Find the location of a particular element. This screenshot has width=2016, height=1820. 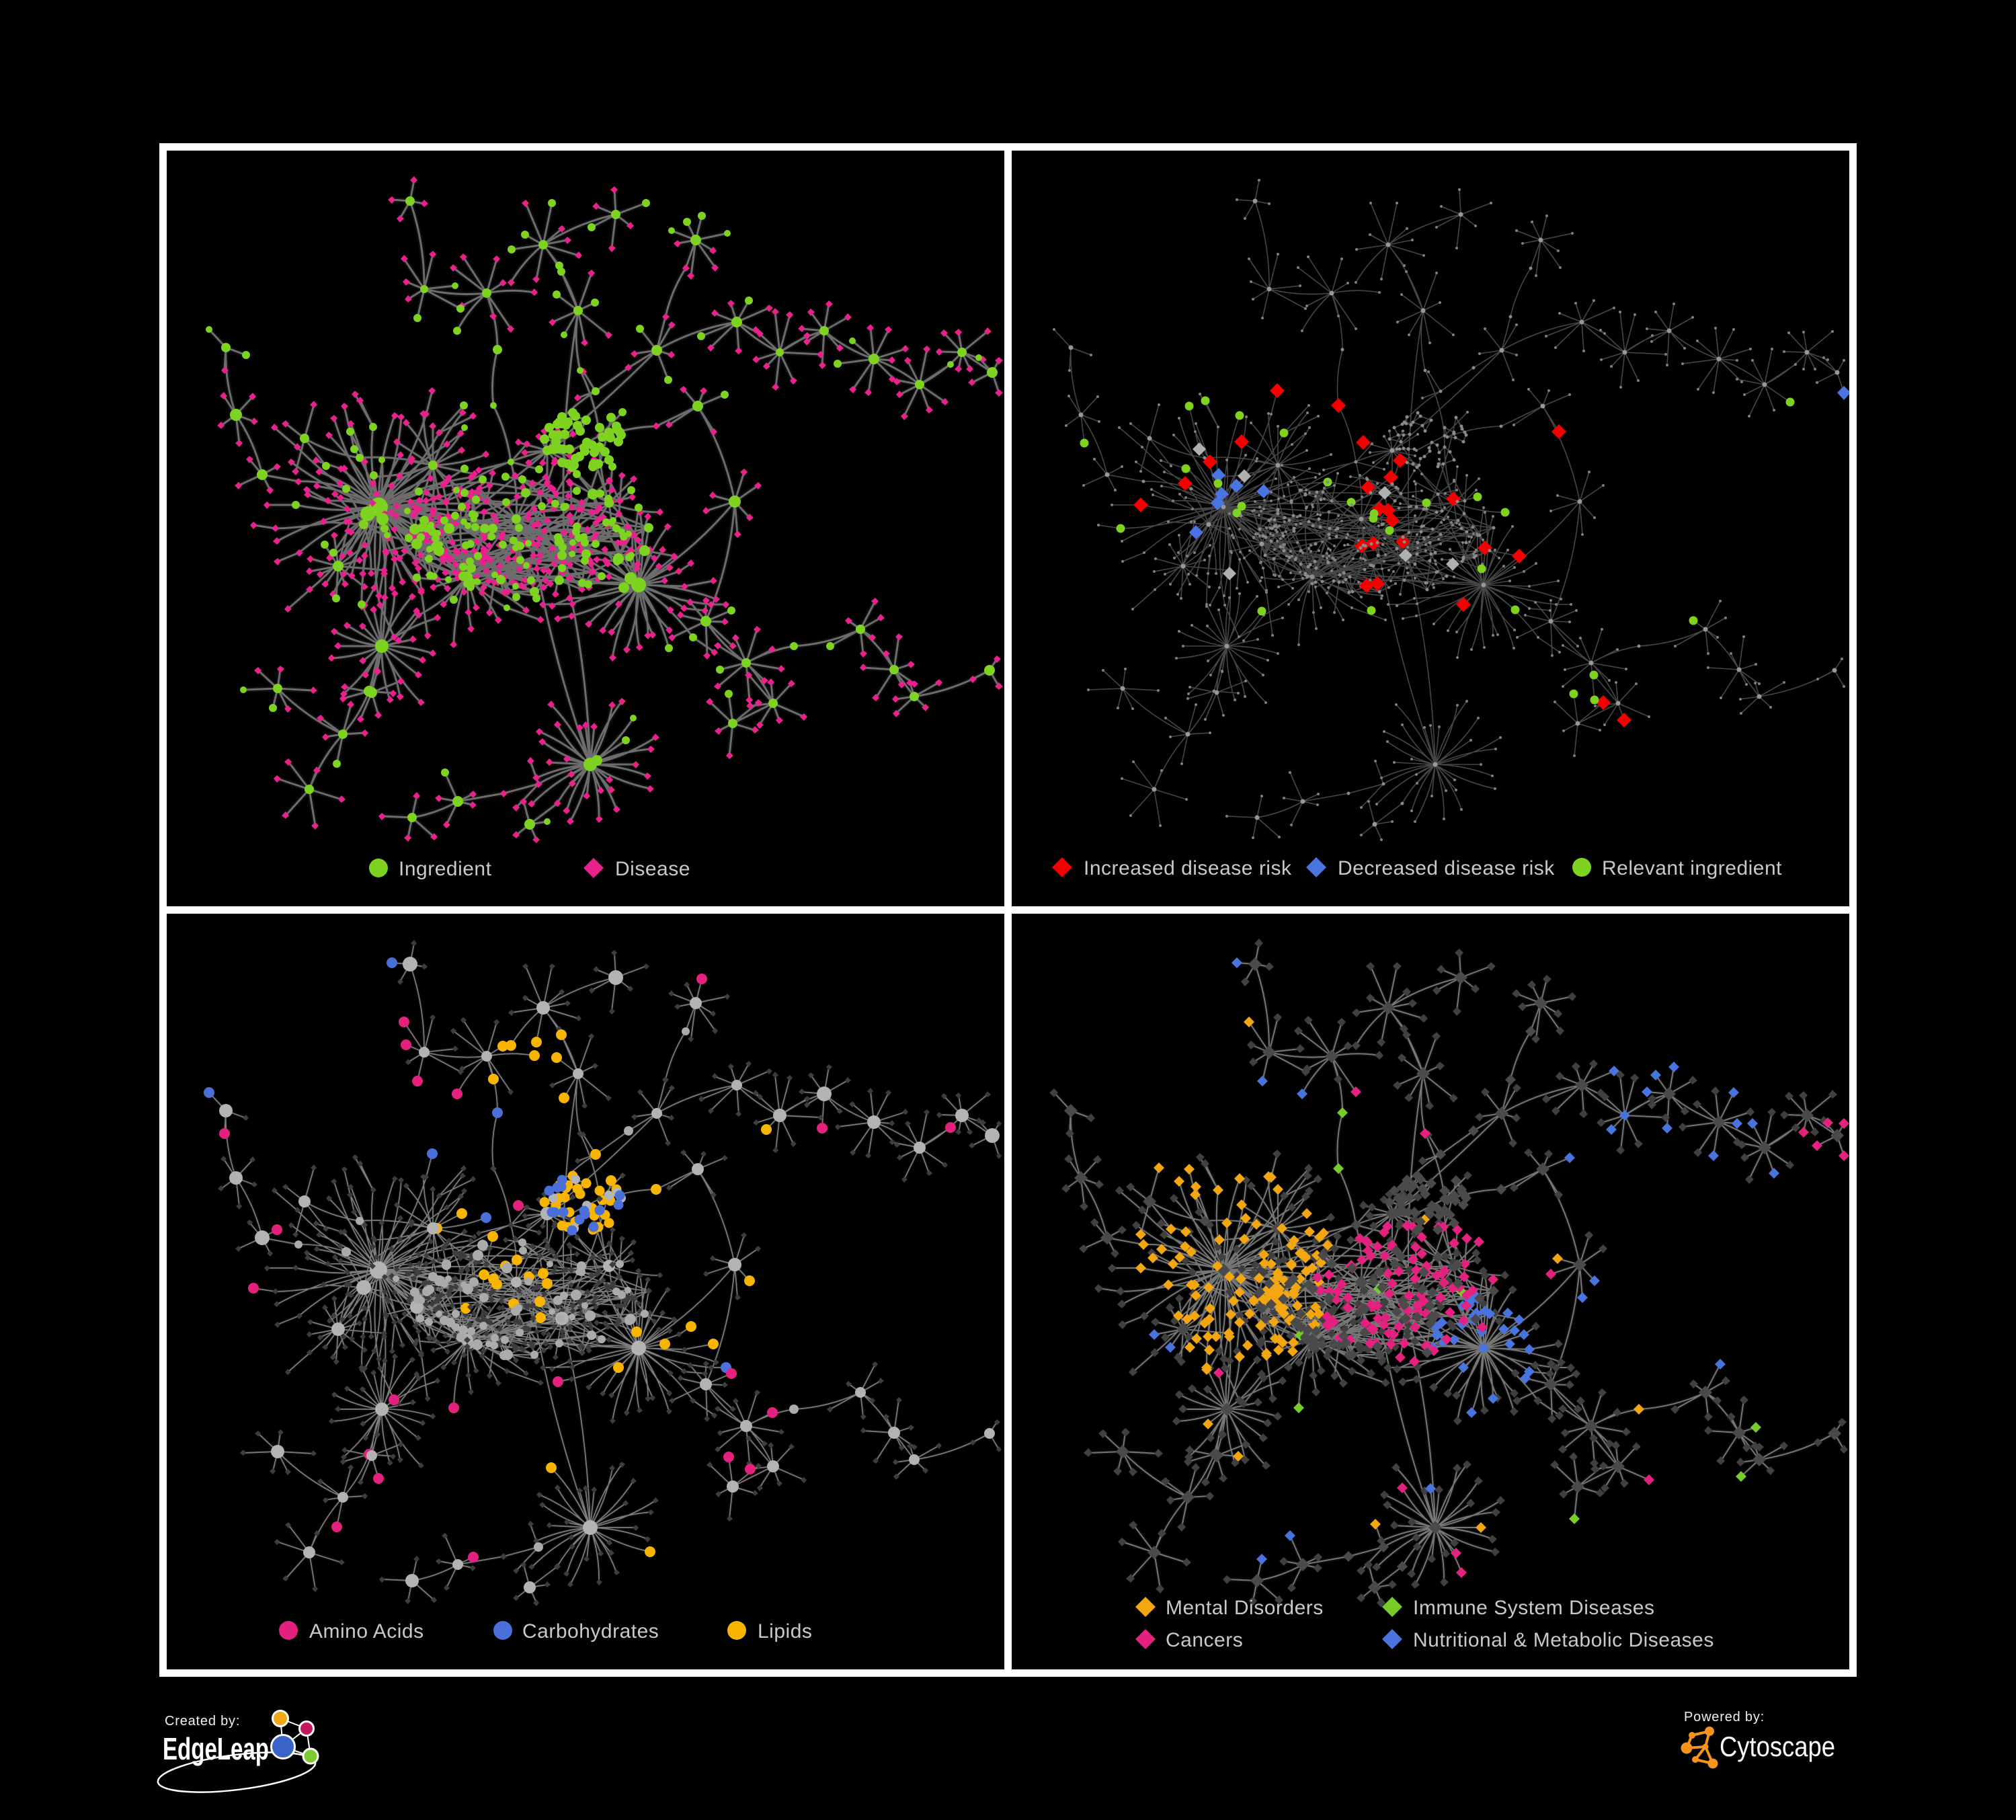

svg-text: Amino Acids is located at coordinates (366, 1631).